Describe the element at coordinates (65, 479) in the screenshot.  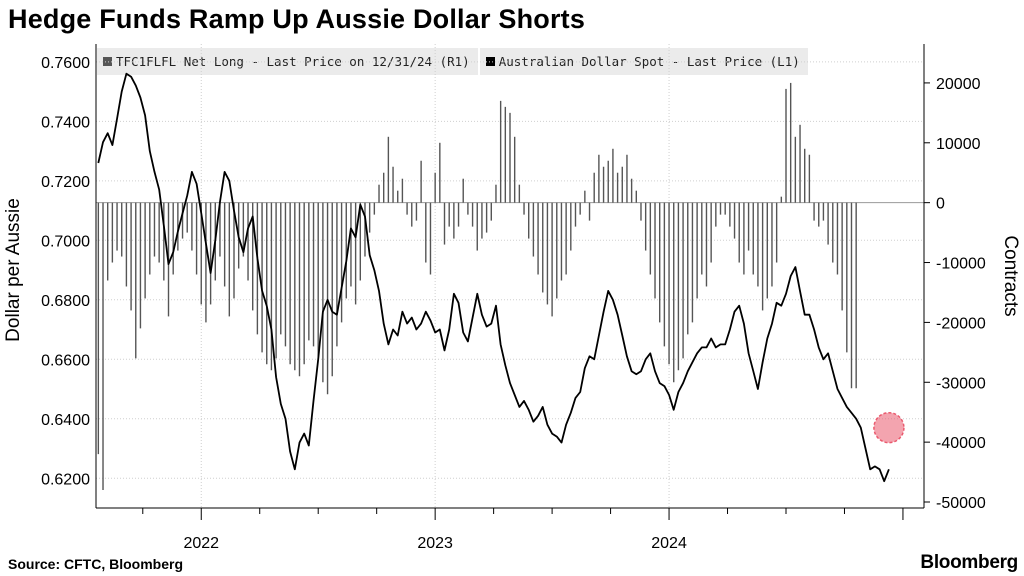
I see `left-tick-label: 0.6200` at that location.